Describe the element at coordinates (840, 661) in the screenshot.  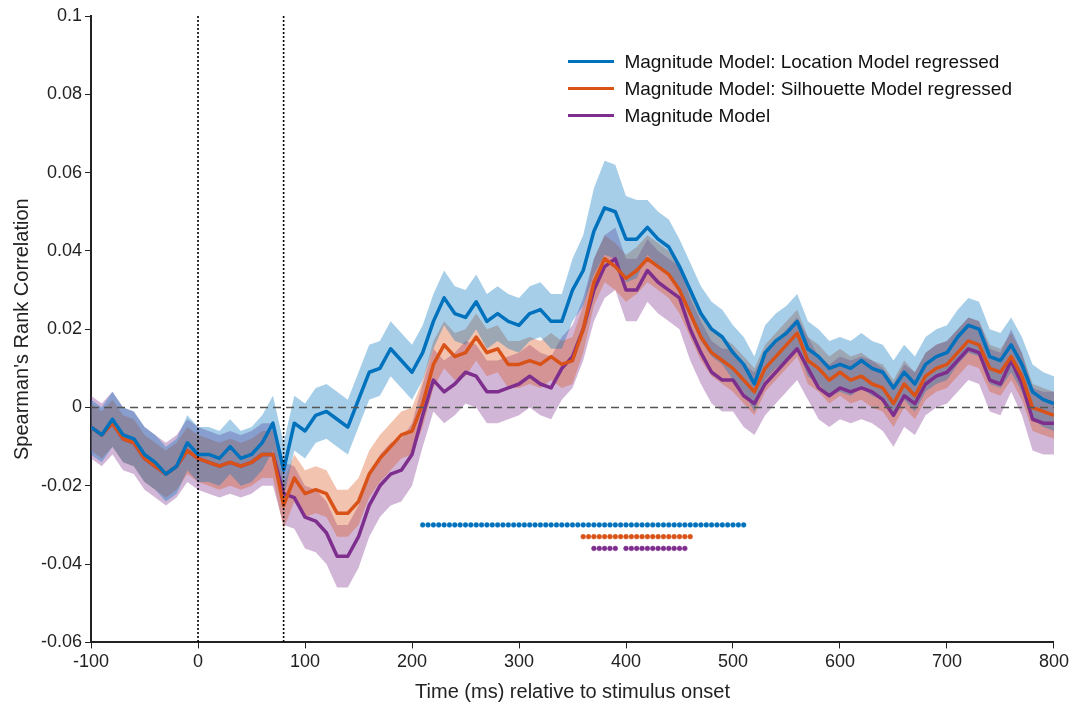
I see `x-tick-label: 600` at that location.